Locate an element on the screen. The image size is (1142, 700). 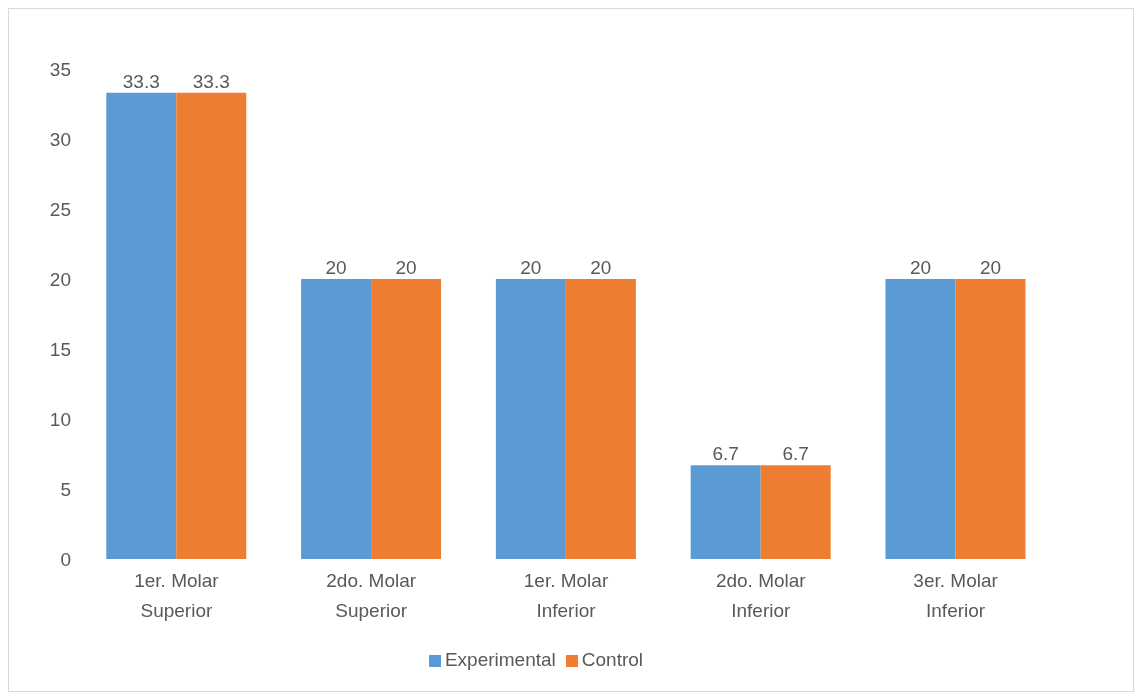
y-tick-label: 10 is located at coordinates (60, 419).